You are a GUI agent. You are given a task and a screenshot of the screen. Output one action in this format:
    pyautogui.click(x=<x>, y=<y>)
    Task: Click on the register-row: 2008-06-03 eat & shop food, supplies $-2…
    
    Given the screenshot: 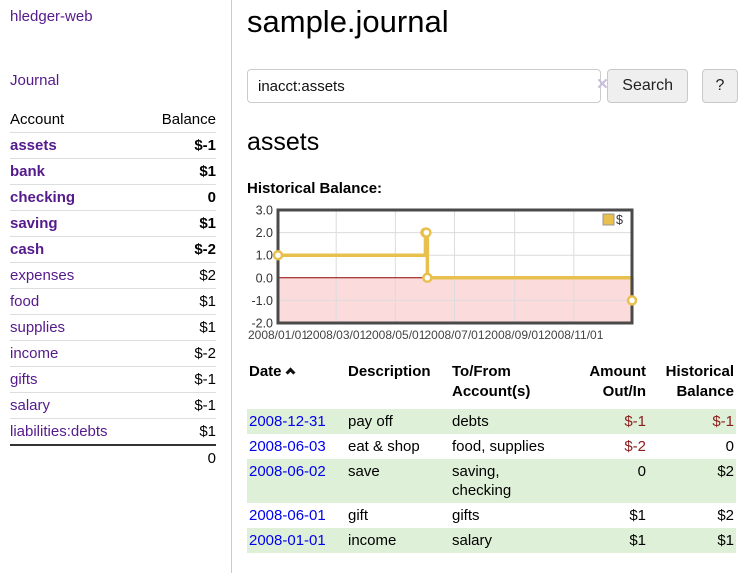 What is the action you would take?
    pyautogui.click(x=491, y=446)
    